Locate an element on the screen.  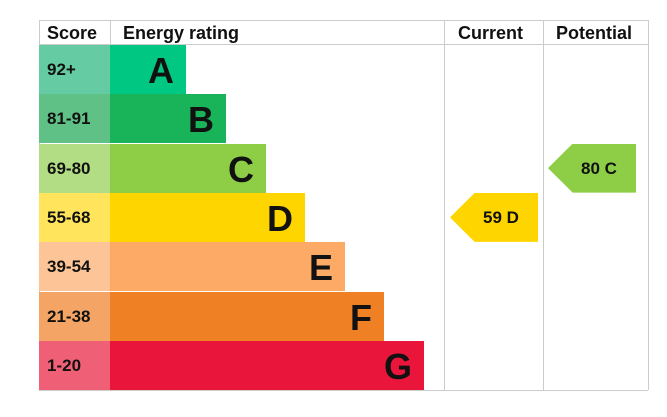
header-border is located at coordinates (343, 44).